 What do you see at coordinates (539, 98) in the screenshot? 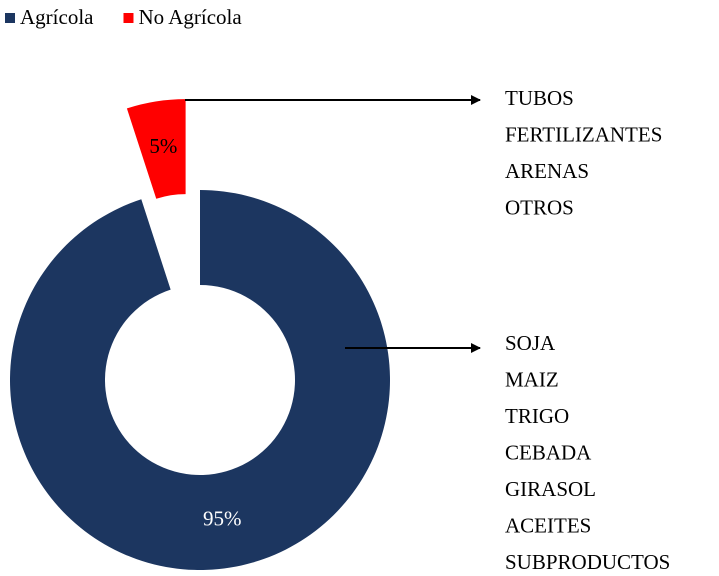
I see `note-item: TUBOS` at bounding box center [539, 98].